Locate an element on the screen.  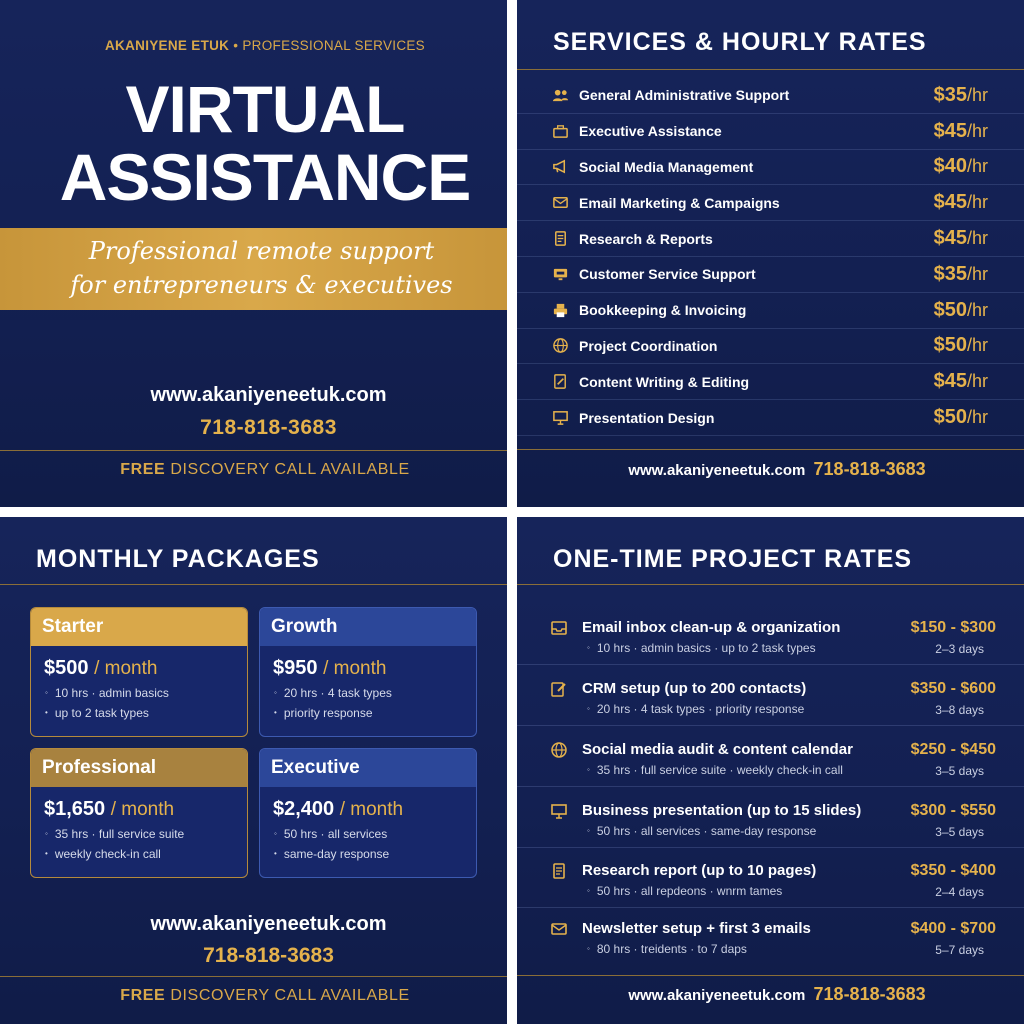
project-name: CRM setup (up to 200 contacts) is located at coordinates (694, 688).